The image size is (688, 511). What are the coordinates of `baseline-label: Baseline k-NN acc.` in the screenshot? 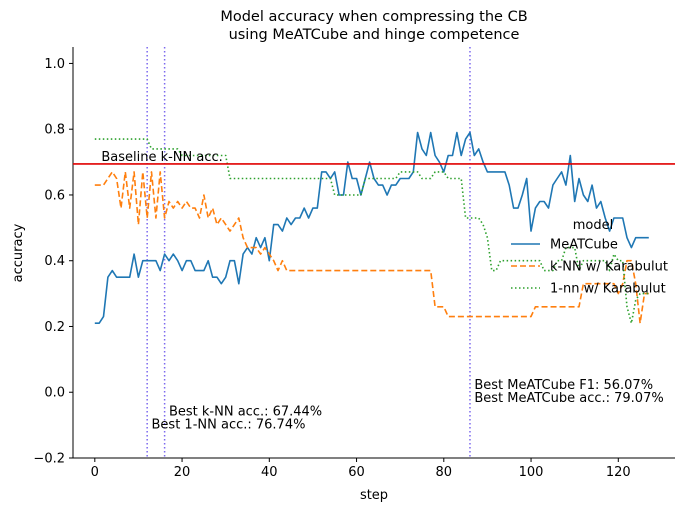 It's located at (161, 157).